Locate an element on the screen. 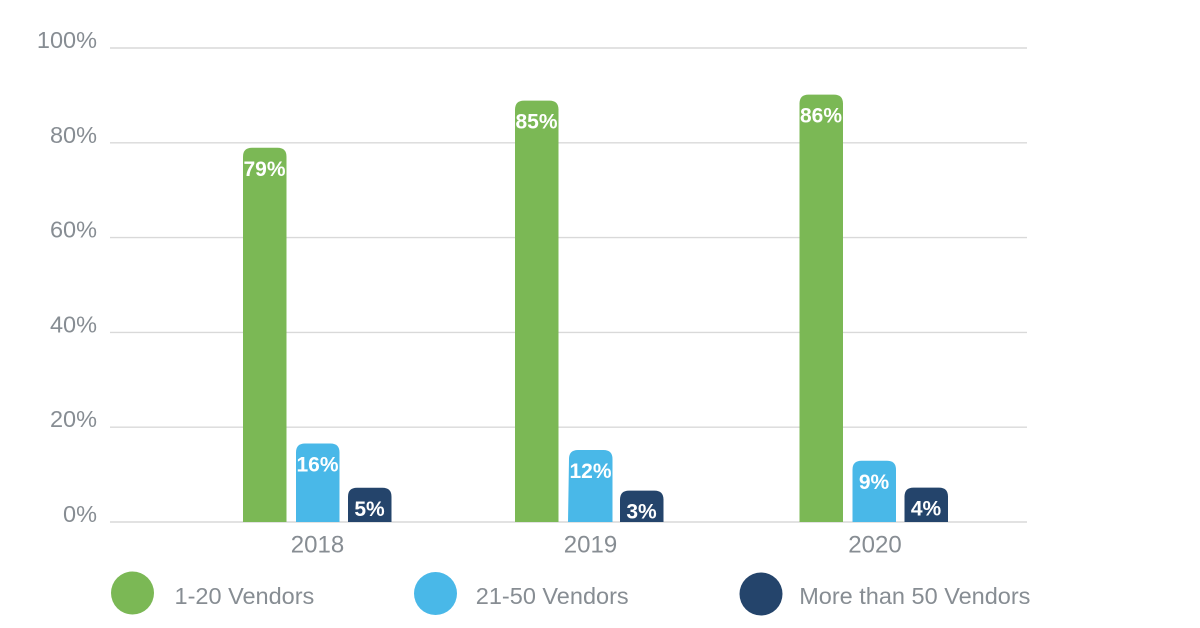 The width and height of the screenshot is (1200, 628). svg-text: 79% is located at coordinates (264, 169).